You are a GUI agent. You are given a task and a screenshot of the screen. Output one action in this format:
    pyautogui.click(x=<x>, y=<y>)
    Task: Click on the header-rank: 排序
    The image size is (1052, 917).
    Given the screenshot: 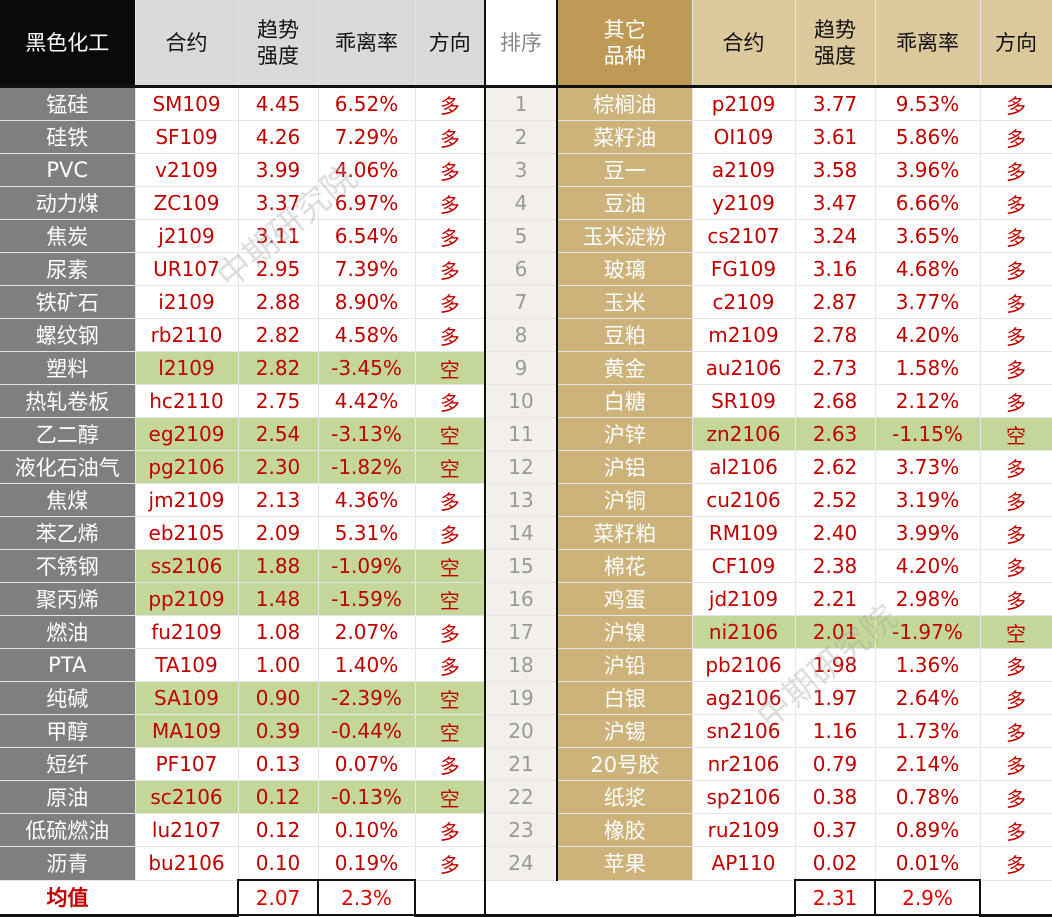 What is the action you would take?
    pyautogui.click(x=521, y=44)
    